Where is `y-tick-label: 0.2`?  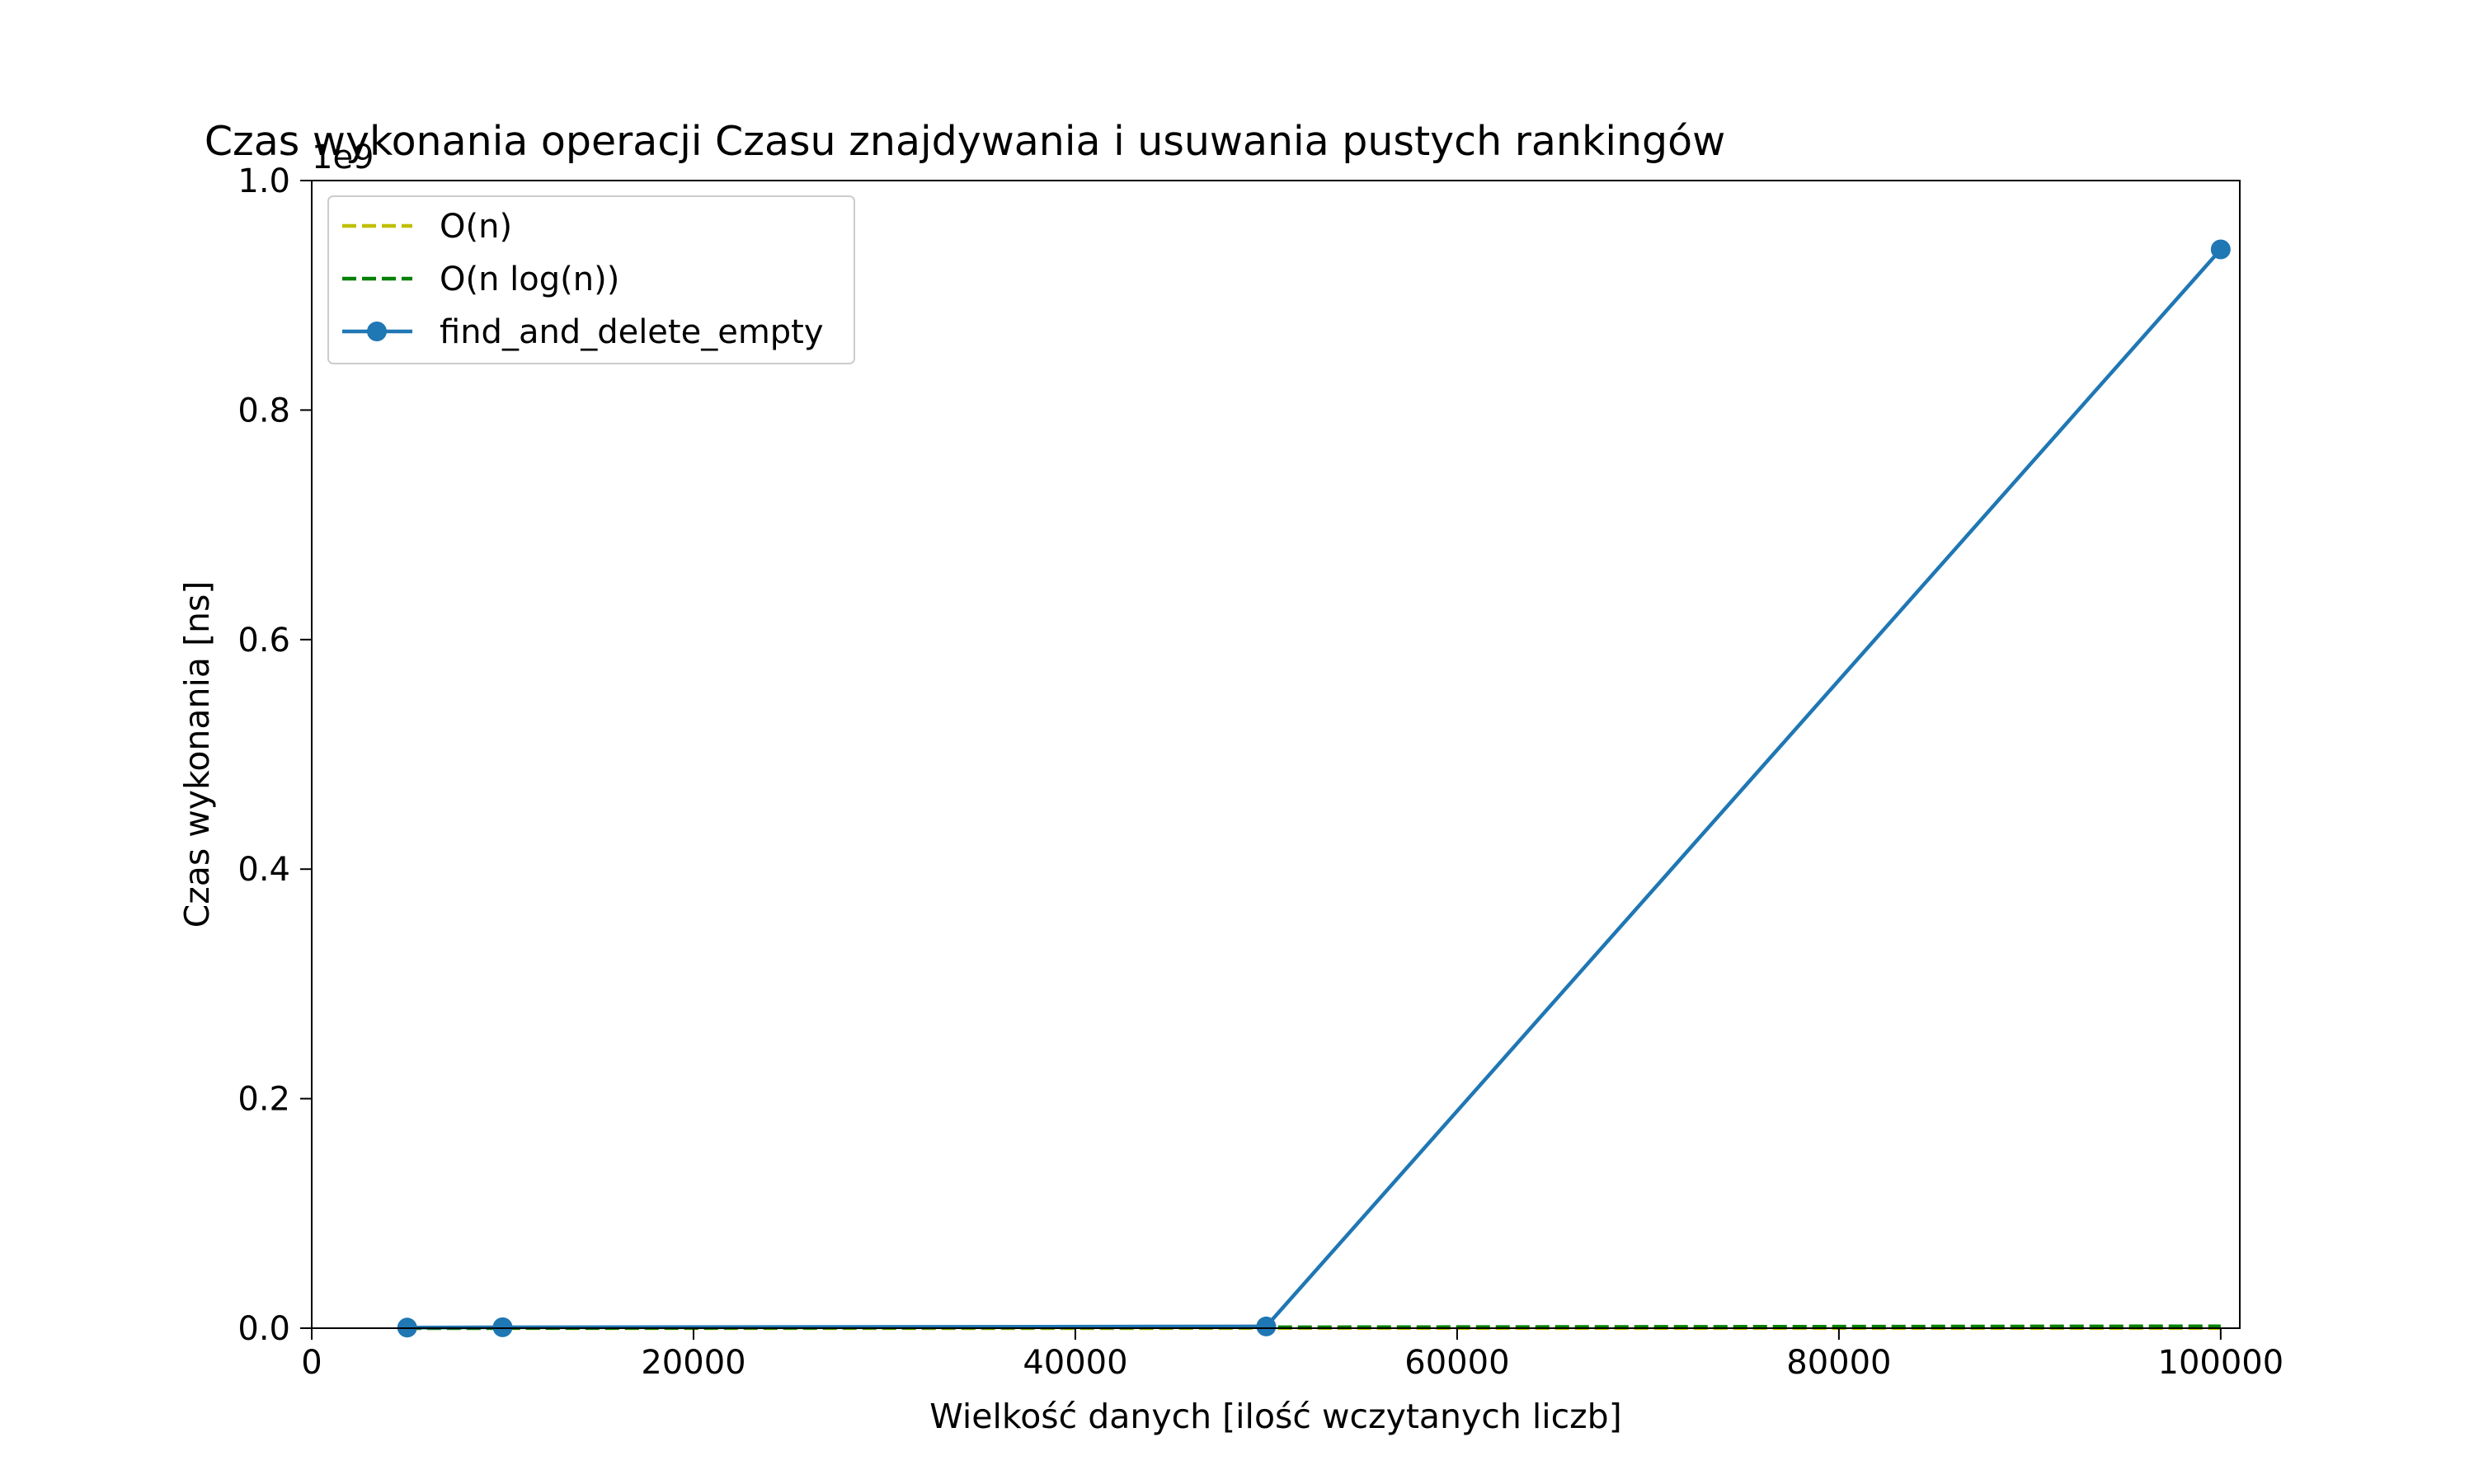
y-tick-label: 0.2 is located at coordinates (264, 1100).